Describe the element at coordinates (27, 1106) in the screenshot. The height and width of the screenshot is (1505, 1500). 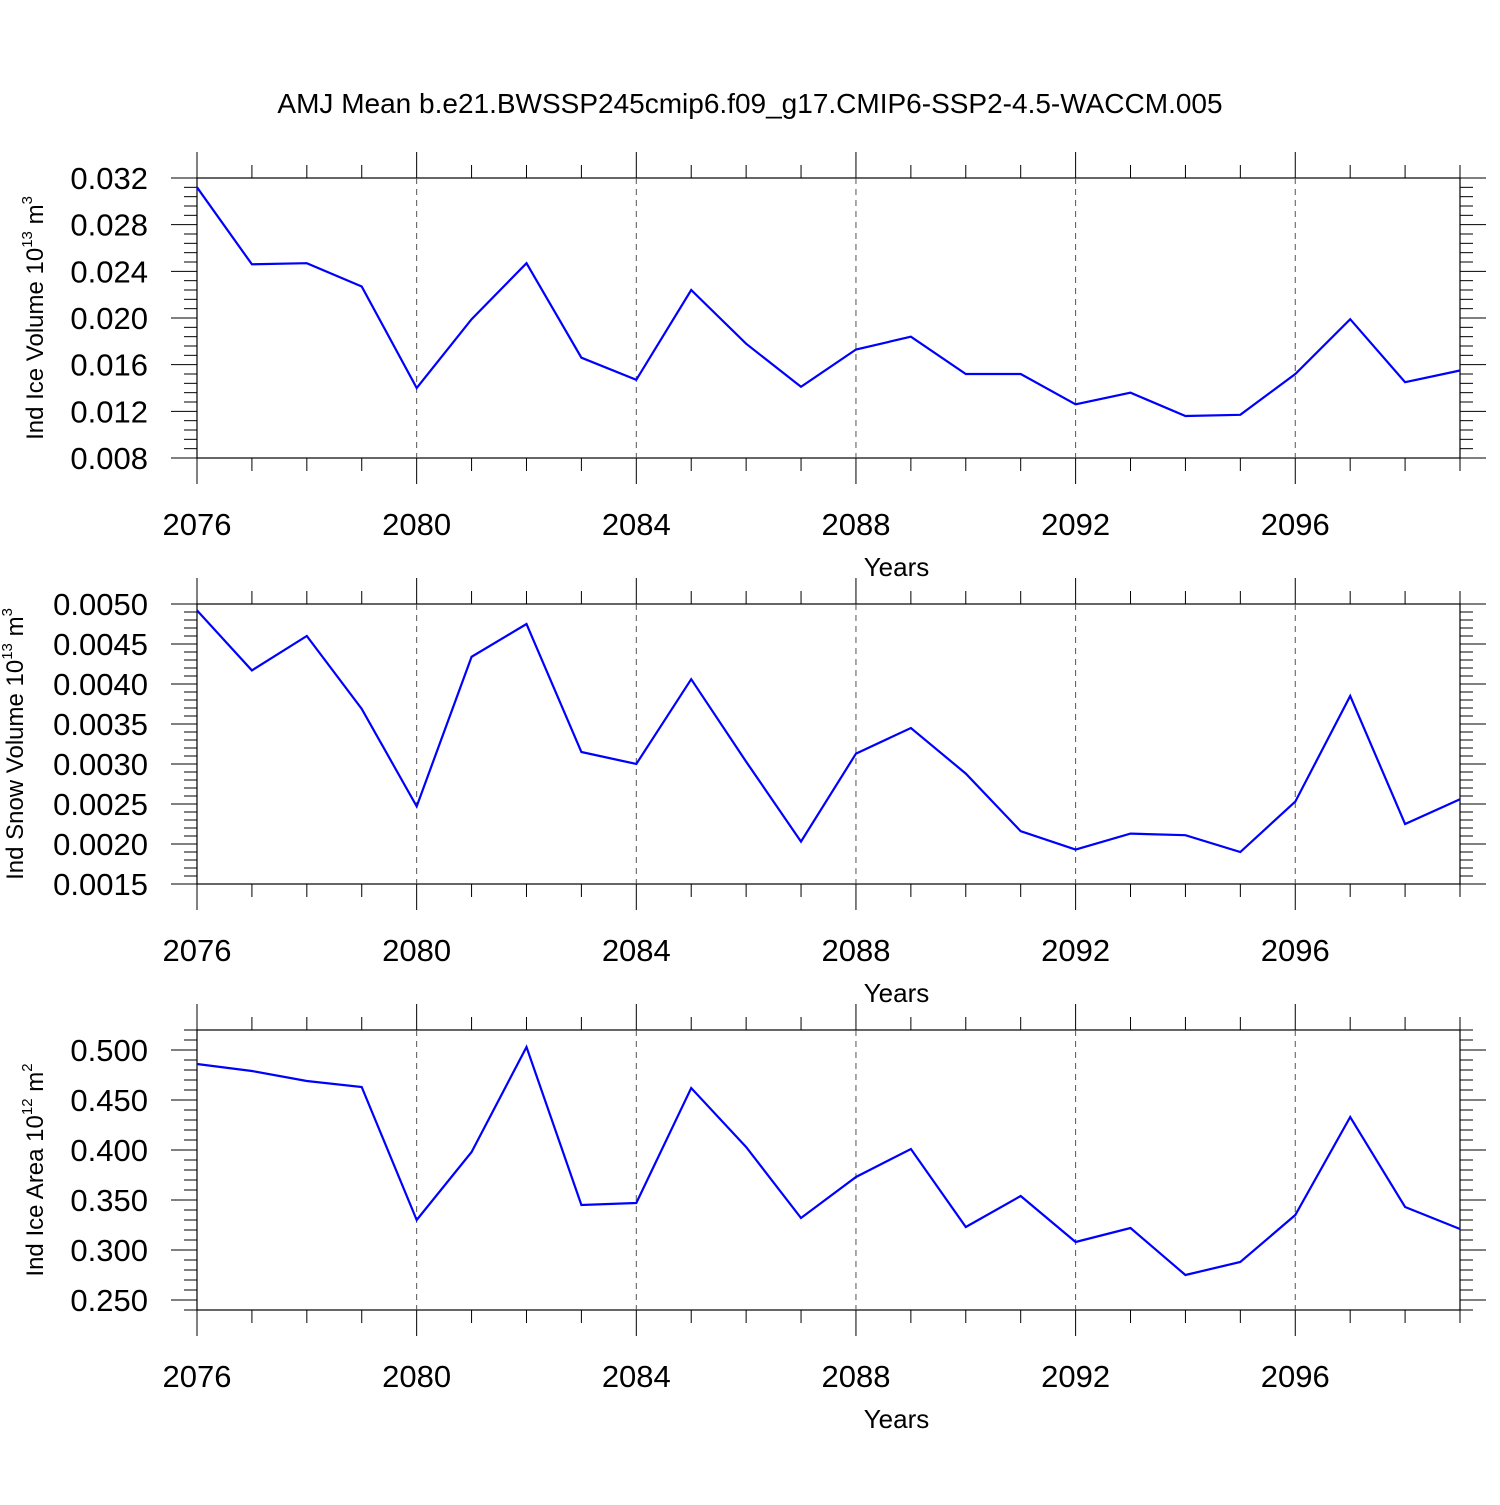
I see `y-axis-title-exponent: 12` at that location.